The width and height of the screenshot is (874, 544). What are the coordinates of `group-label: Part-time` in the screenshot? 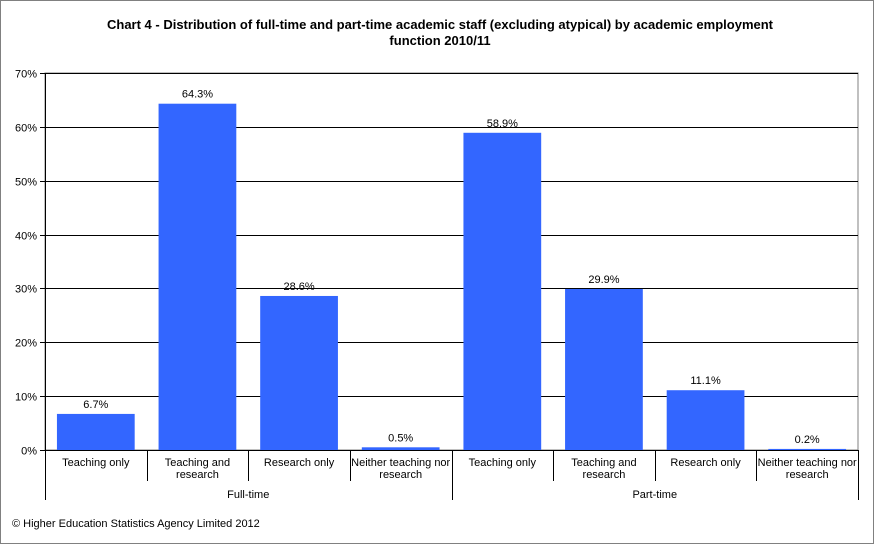 It's located at (654, 495).